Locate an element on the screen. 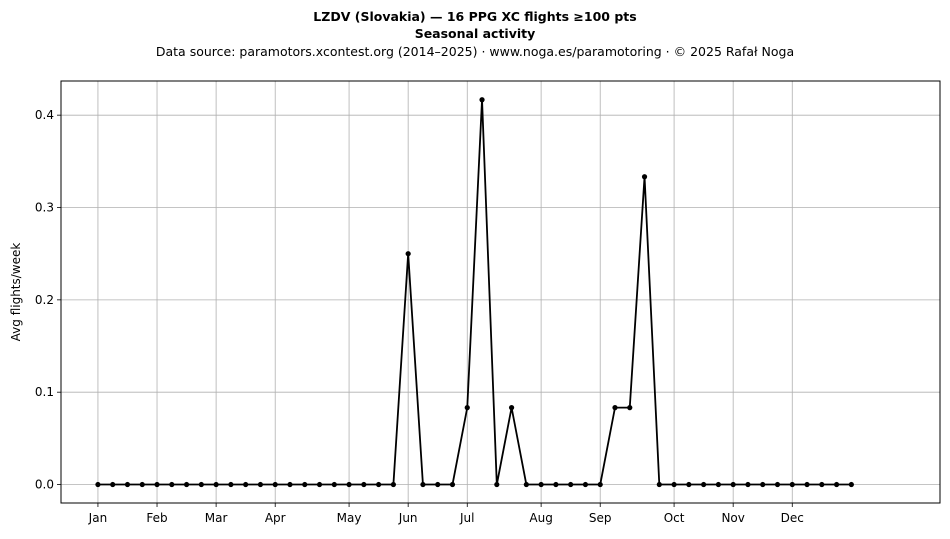 The height and width of the screenshot is (539, 950). x-tick-label: Dec is located at coordinates (792, 518).